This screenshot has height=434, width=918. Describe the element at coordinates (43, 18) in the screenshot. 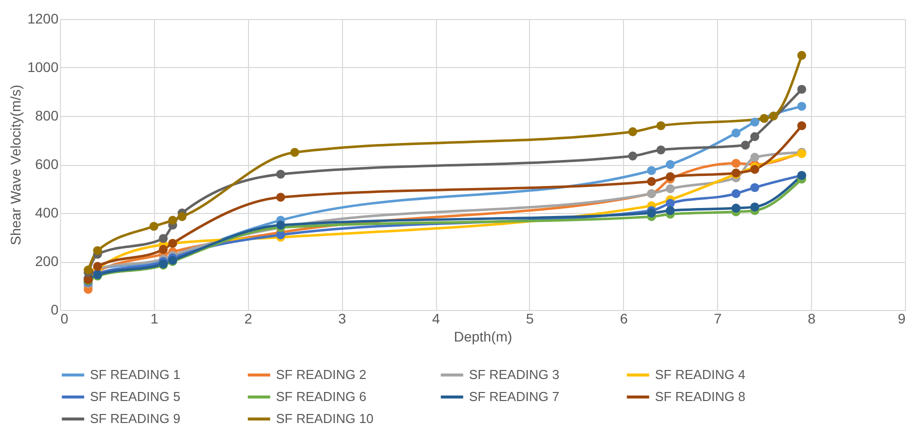

I see `y-tick-label: 1200` at that location.